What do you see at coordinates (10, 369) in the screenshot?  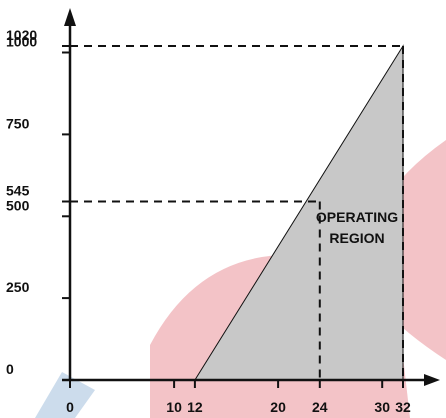 I see `y-tick-label: 0` at bounding box center [10, 369].